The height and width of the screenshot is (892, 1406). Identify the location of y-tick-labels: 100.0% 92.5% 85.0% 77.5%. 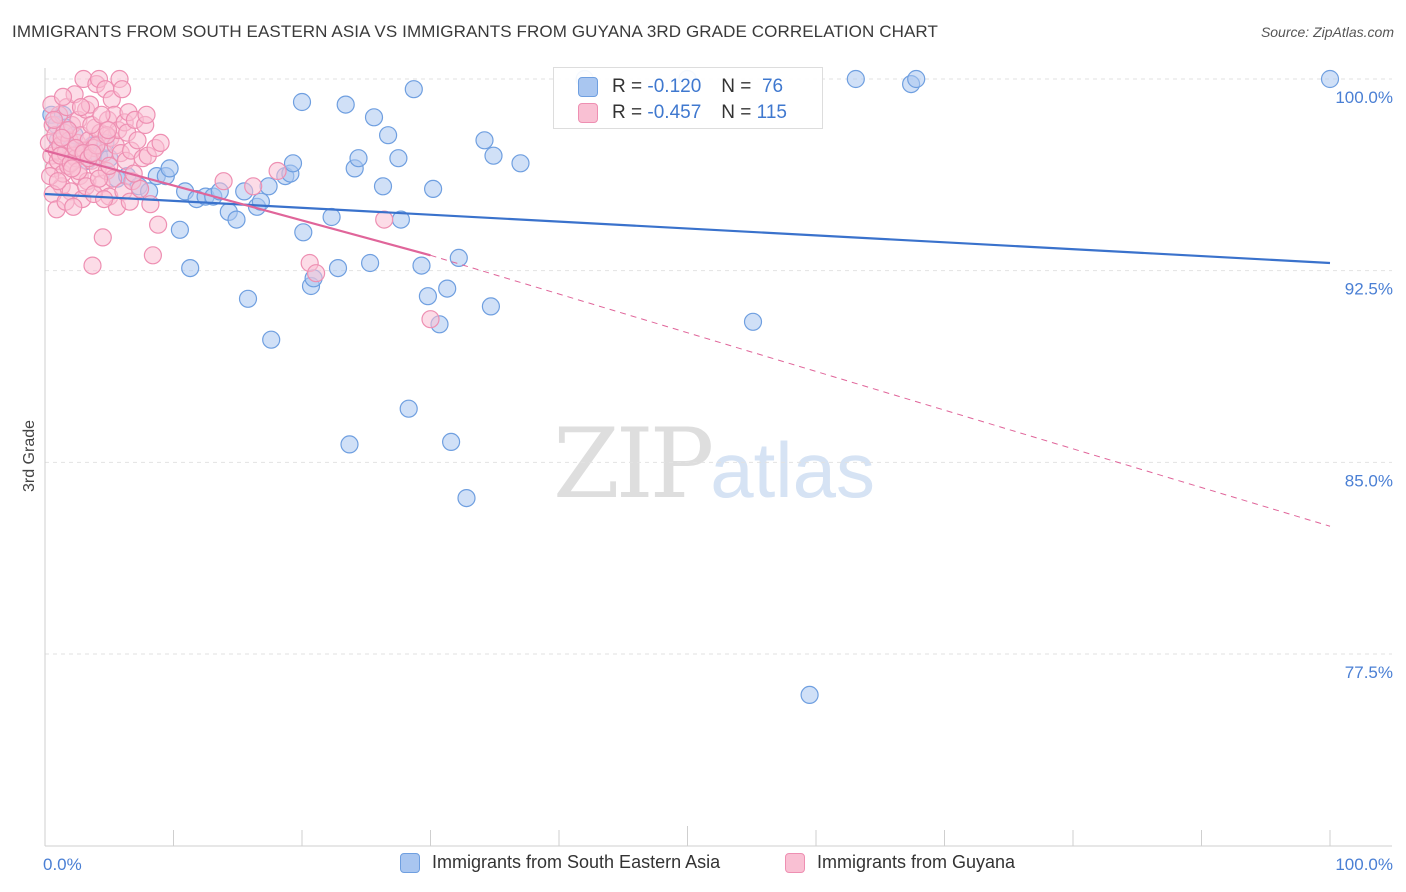
(1364, 385).